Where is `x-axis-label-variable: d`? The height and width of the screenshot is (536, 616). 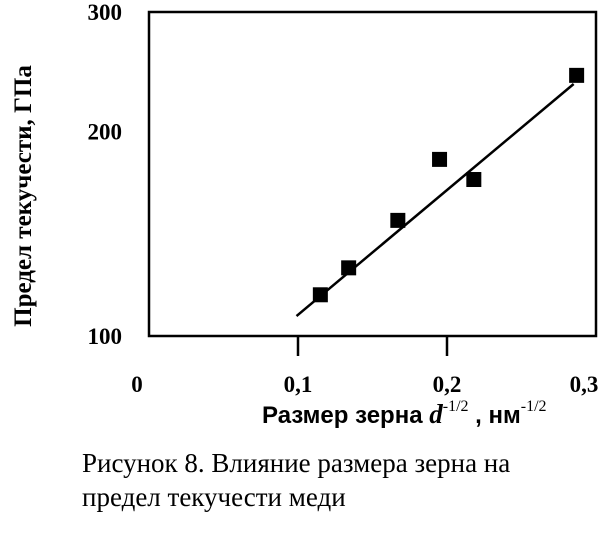
x-axis-label-variable: d is located at coordinates (436, 414).